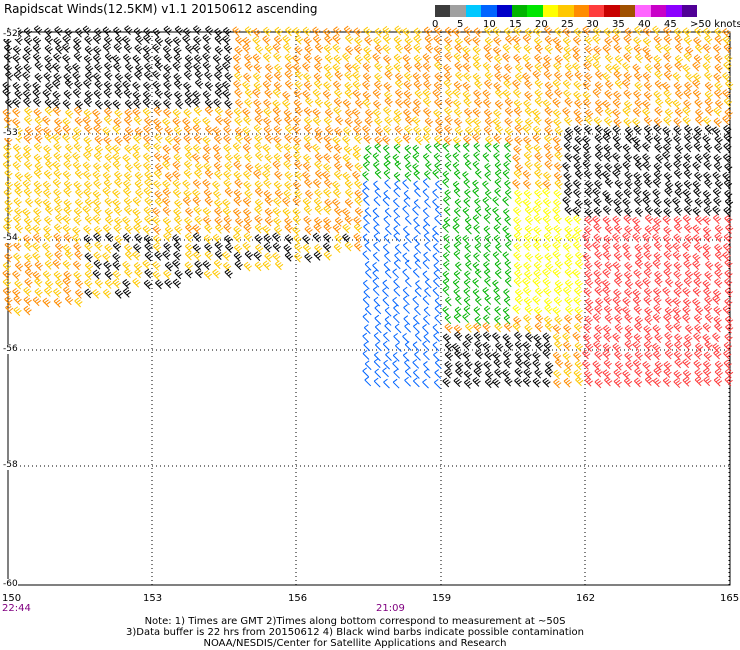 This screenshot has width=740, height=650. Describe the element at coordinates (298, 598) in the screenshot. I see `lon-label-156: 156` at that location.